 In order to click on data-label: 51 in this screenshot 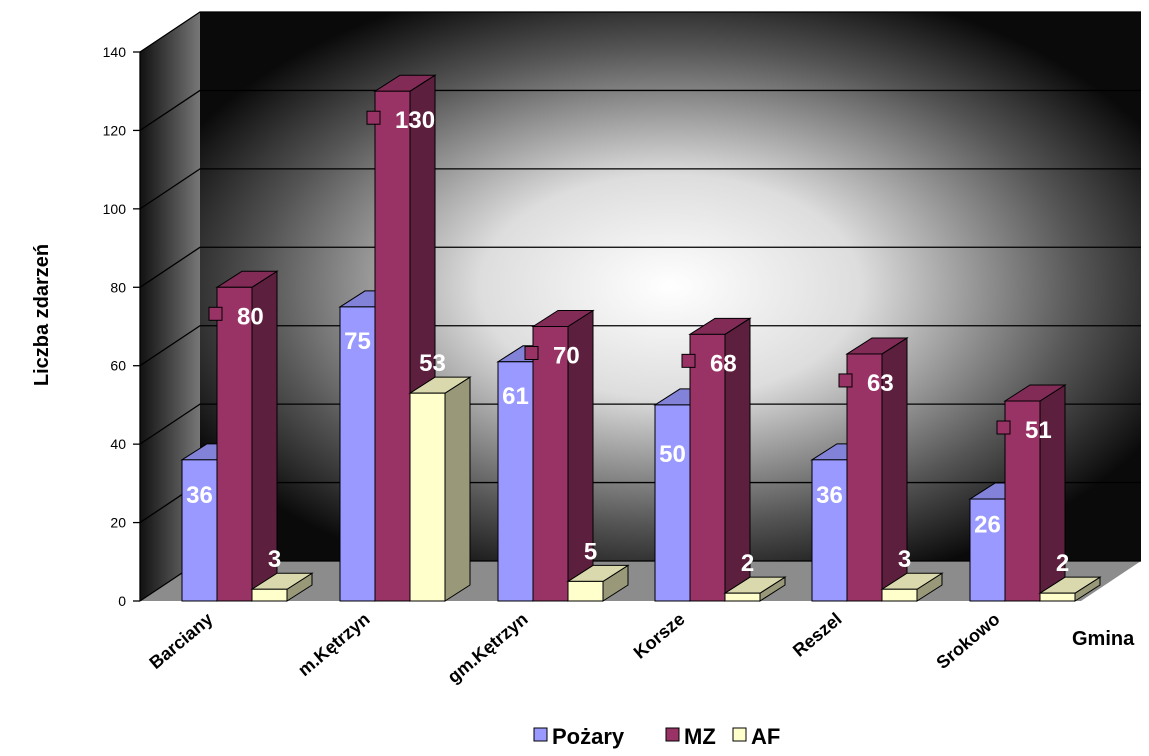, I will do `click(1038, 430)`.